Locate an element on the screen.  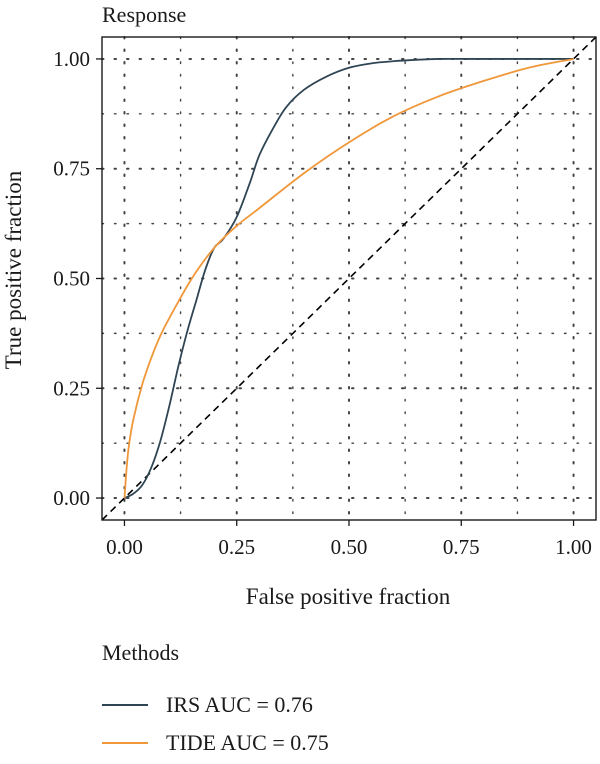
legend-swatch-irs is located at coordinates (125, 705).